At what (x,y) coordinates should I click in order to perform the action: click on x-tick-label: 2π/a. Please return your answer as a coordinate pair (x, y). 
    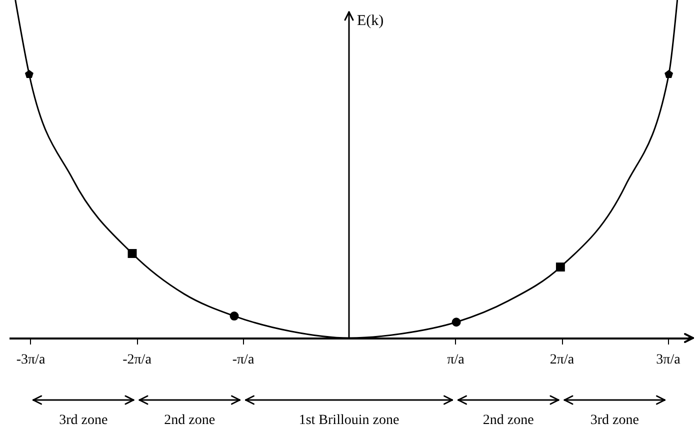
    Looking at the image, I should click on (562, 360).